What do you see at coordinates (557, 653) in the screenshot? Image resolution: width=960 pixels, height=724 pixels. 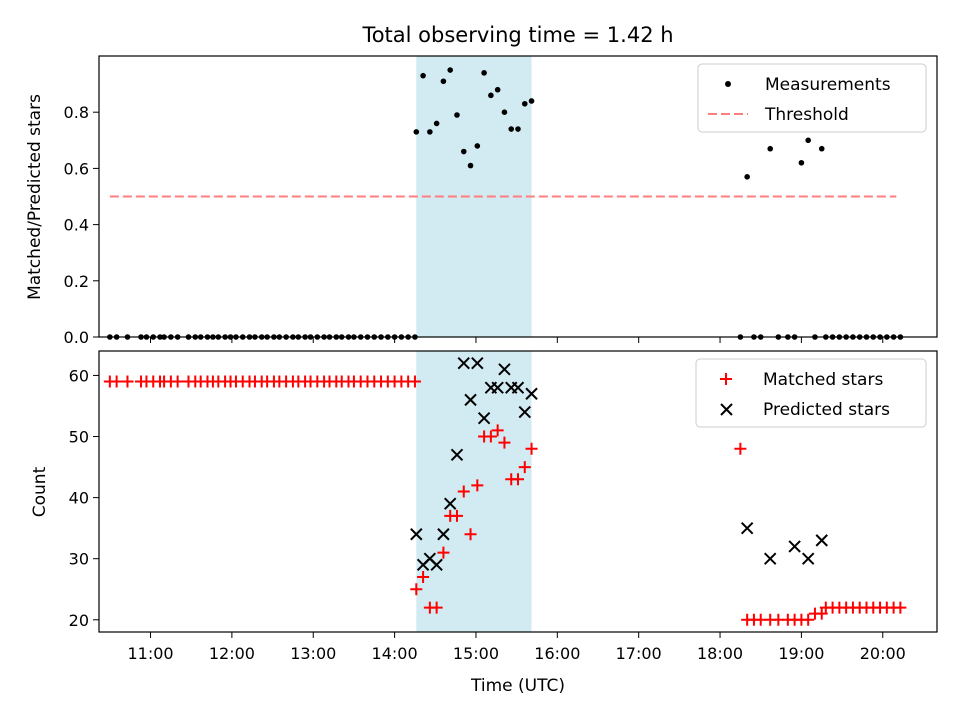 I see `x-tick-label: 16:00` at bounding box center [557, 653].